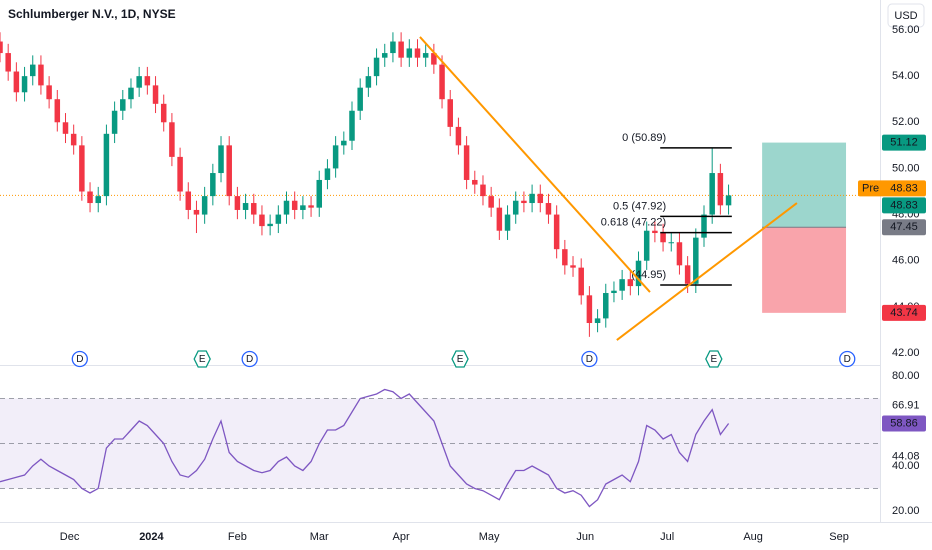 This screenshot has width=932, height=550. What do you see at coordinates (151, 537) in the screenshot?
I see `x-tick-label: 2024` at bounding box center [151, 537].